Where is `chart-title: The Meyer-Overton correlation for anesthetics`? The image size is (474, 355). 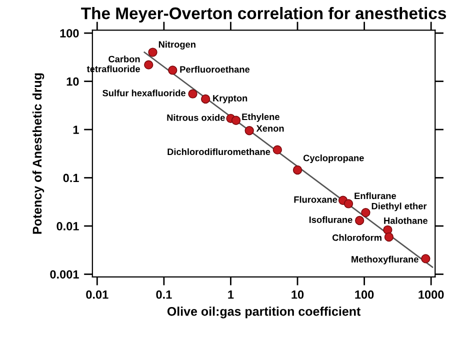 chart-title: The Meyer-Overton correlation for anesthetics is located at coordinates (263, 14).